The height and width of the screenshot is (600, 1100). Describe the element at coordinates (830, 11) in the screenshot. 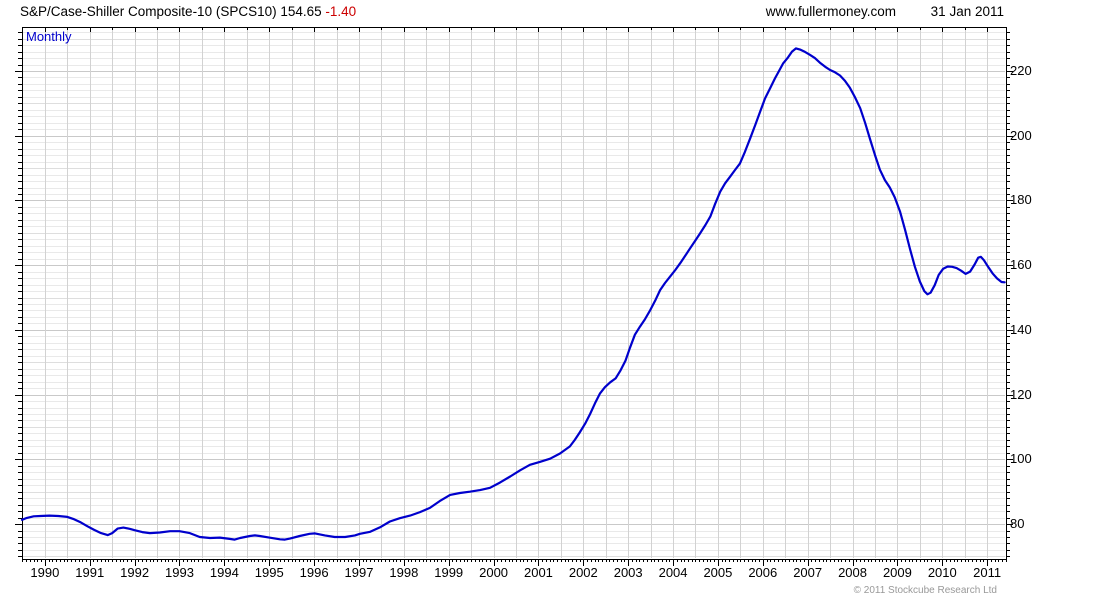

I see `website-link: www.fullermoney.com` at that location.